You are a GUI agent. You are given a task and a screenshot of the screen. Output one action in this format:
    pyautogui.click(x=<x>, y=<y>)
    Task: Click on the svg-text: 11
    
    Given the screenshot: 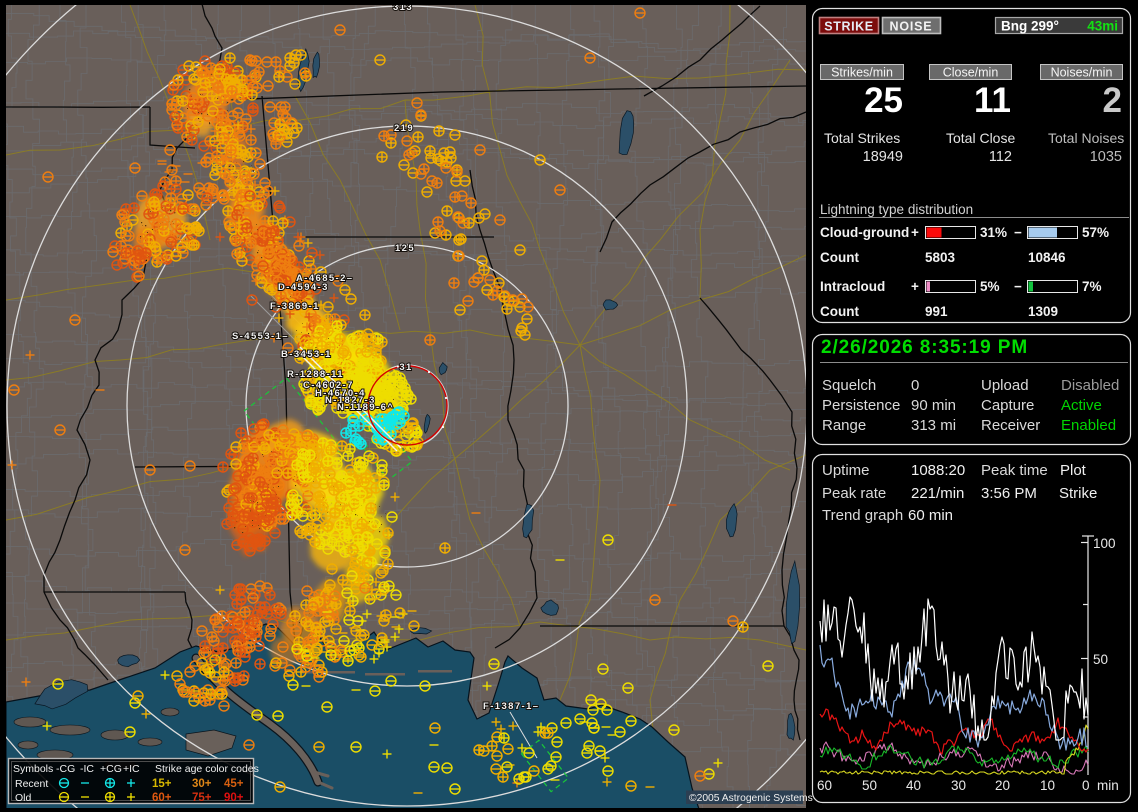 What is the action you would take?
    pyautogui.click(x=992, y=100)
    